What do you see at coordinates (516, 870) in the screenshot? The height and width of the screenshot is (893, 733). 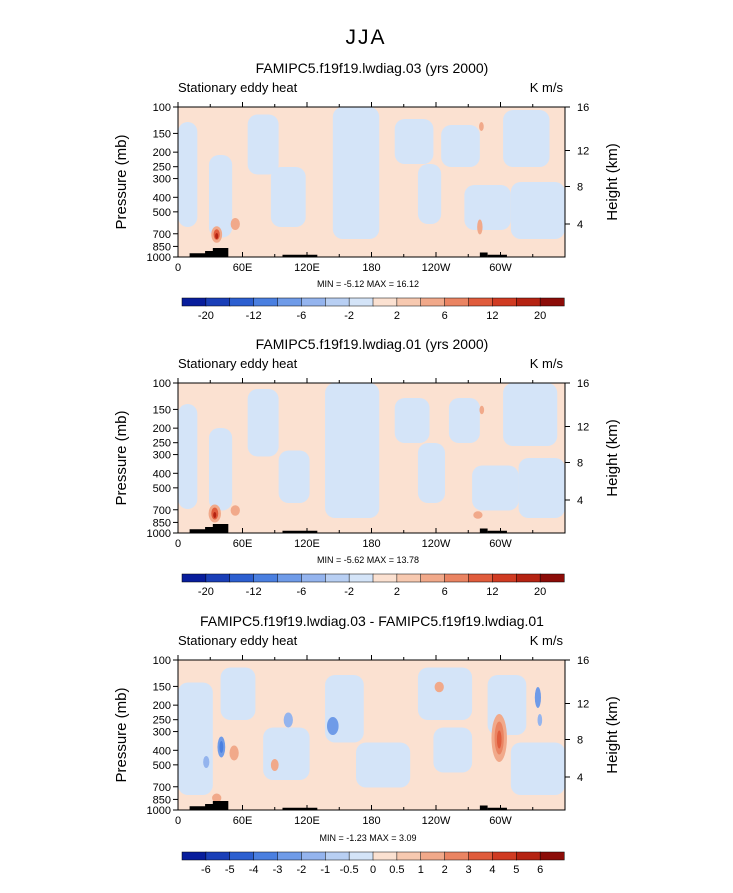 I see `colorbar-label: 5` at bounding box center [516, 870].